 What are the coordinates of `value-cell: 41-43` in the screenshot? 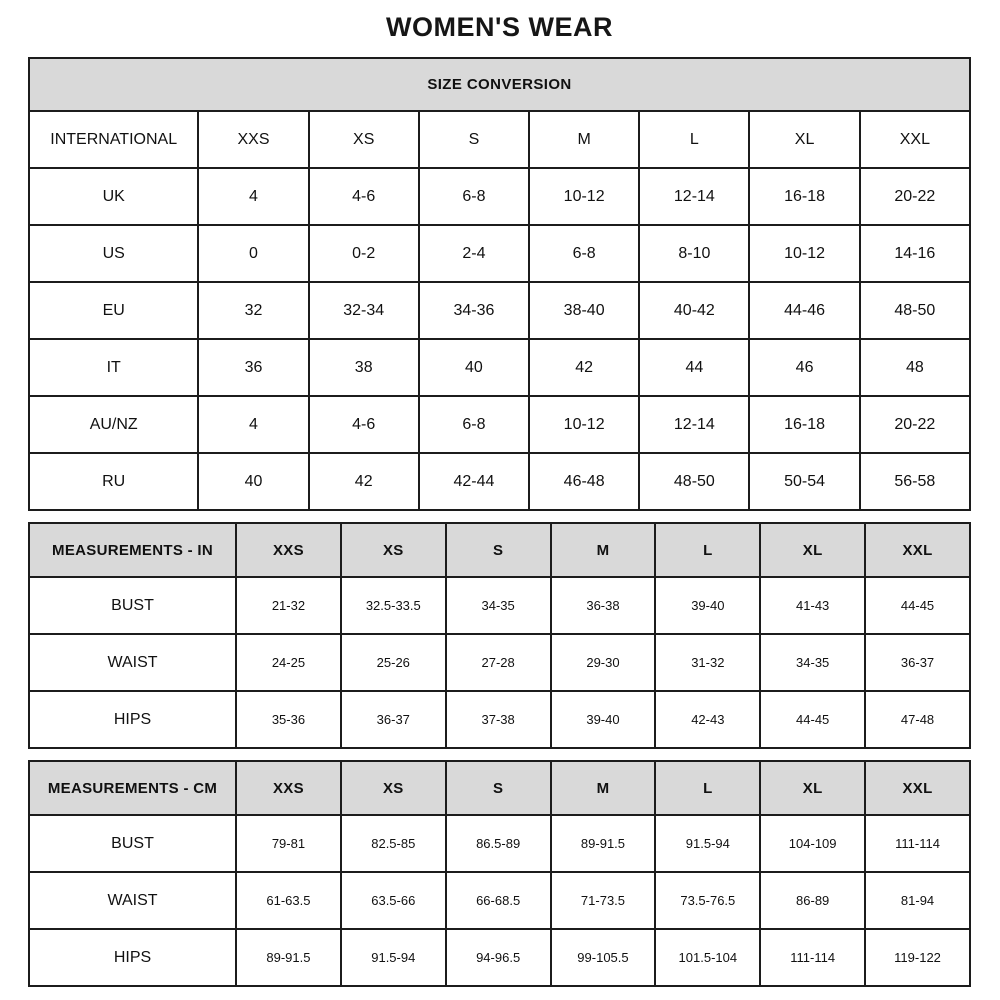 It's located at (813, 605).